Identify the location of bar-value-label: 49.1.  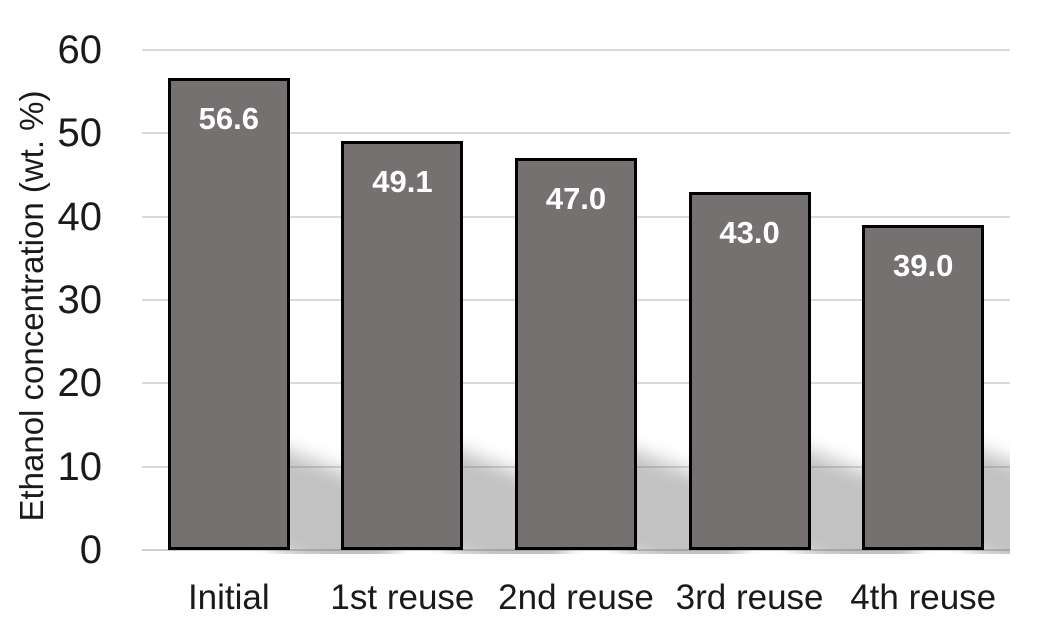
(402, 181).